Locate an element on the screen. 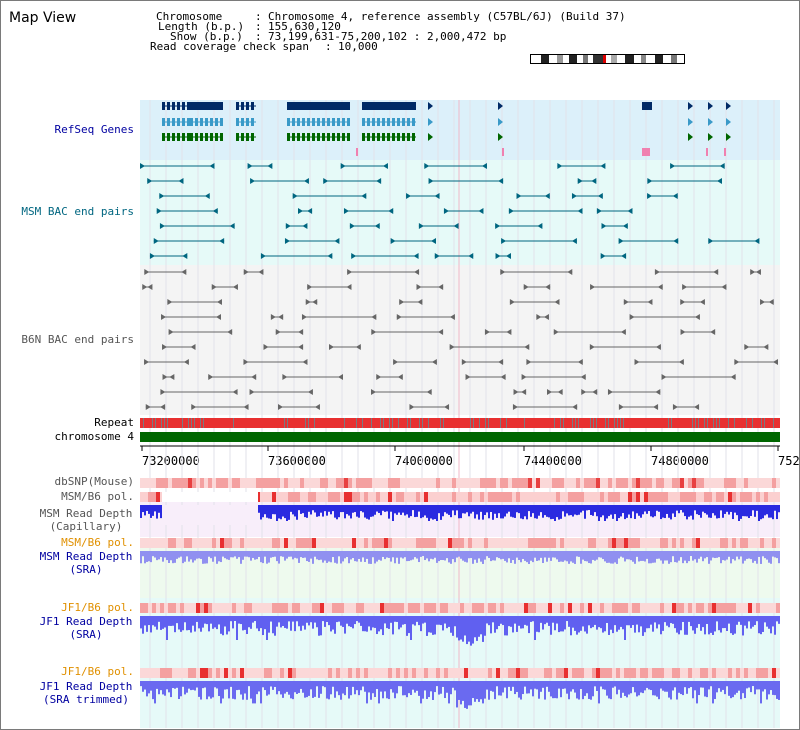  chromosome-ideogram is located at coordinates (607, 59).